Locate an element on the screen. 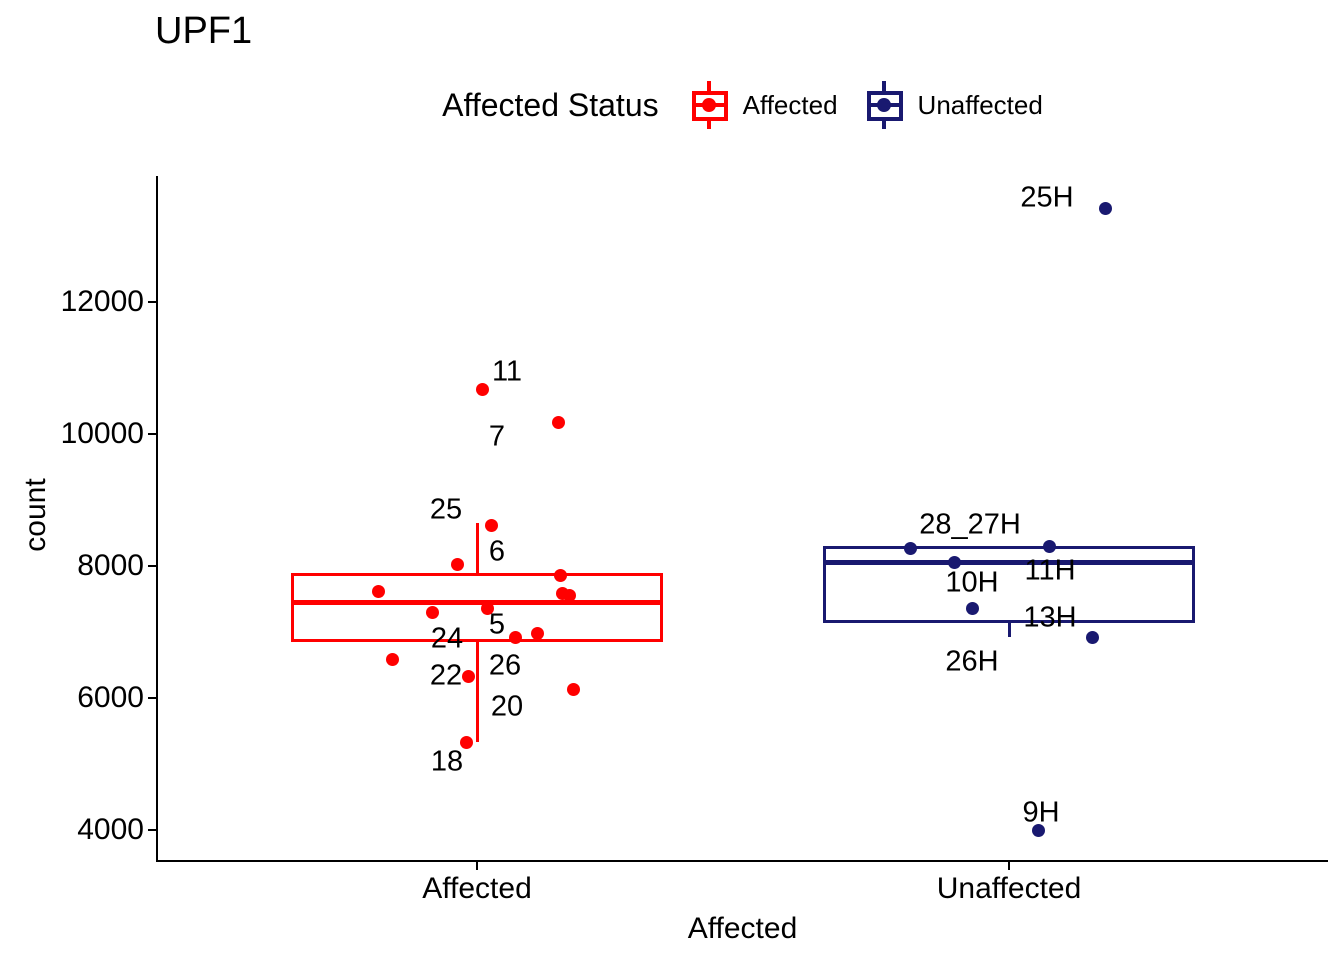 The image size is (1344, 960). point-label-25: 25 is located at coordinates (446, 509).